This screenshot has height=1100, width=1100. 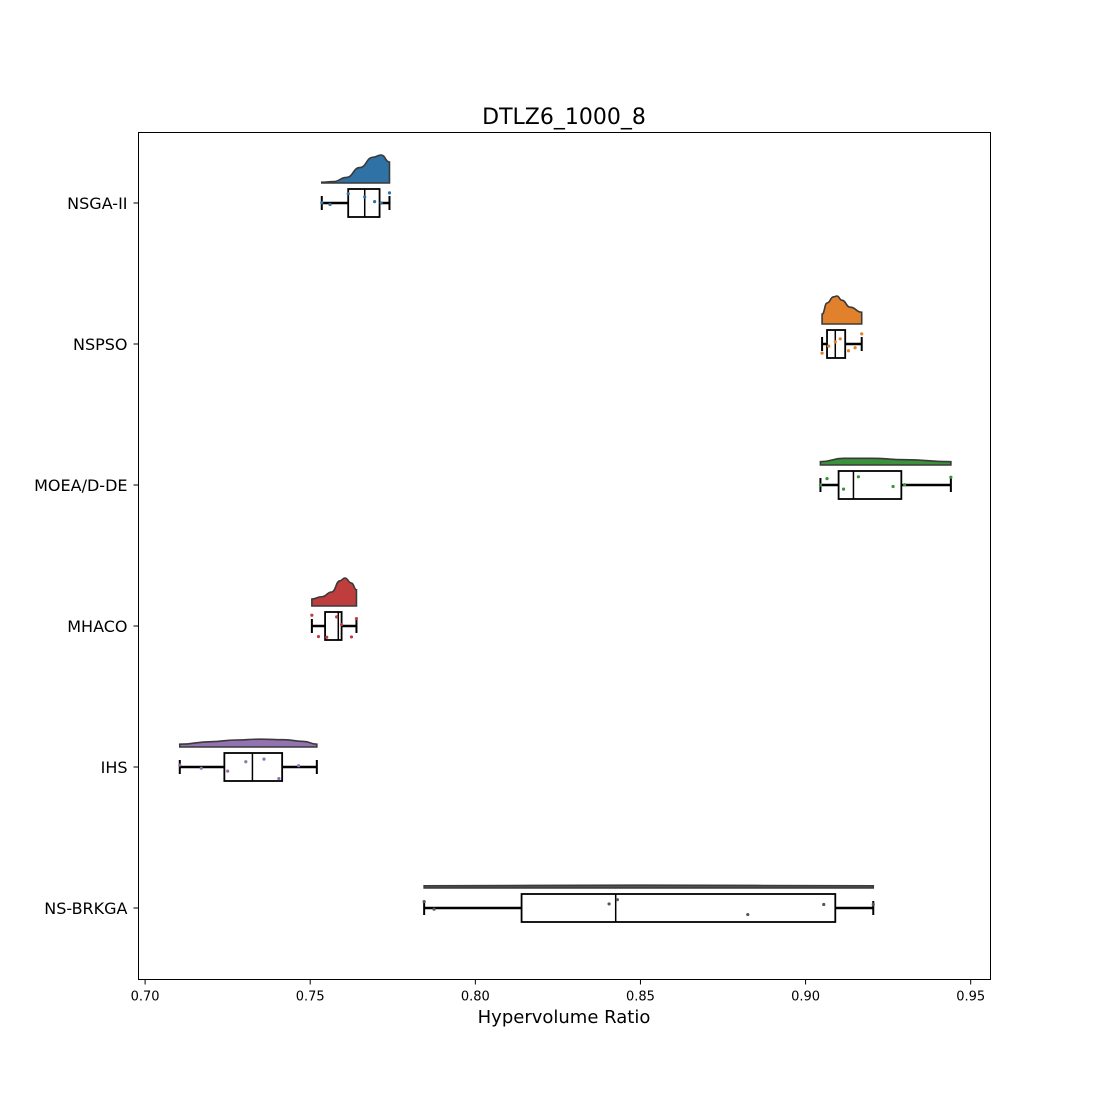 I want to click on y-tick-label-ihs: IHS, so click(x=114, y=767).